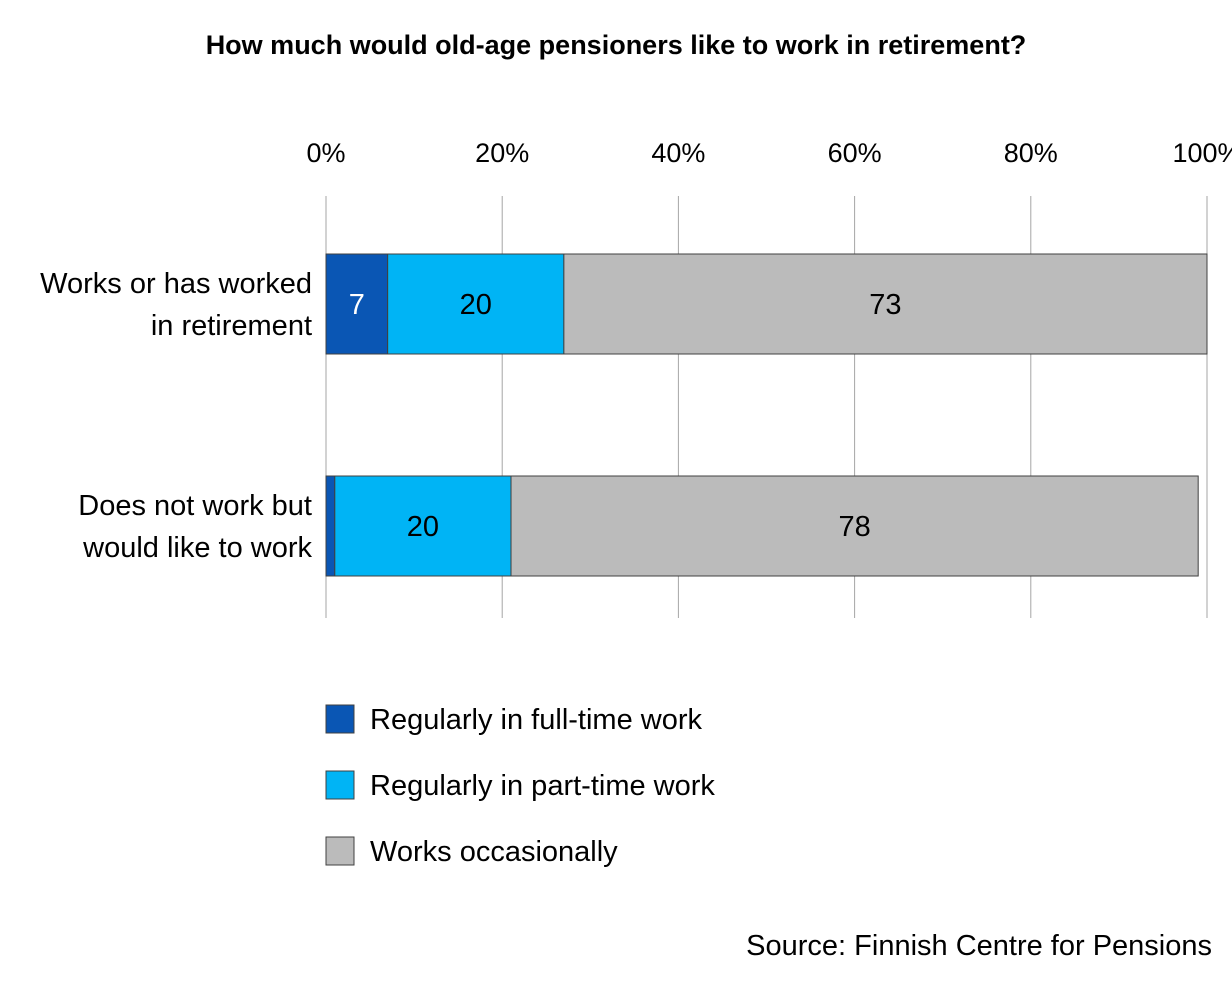 This screenshot has height=982, width=1232. I want to click on legend-label: Works occasionally, so click(494, 852).